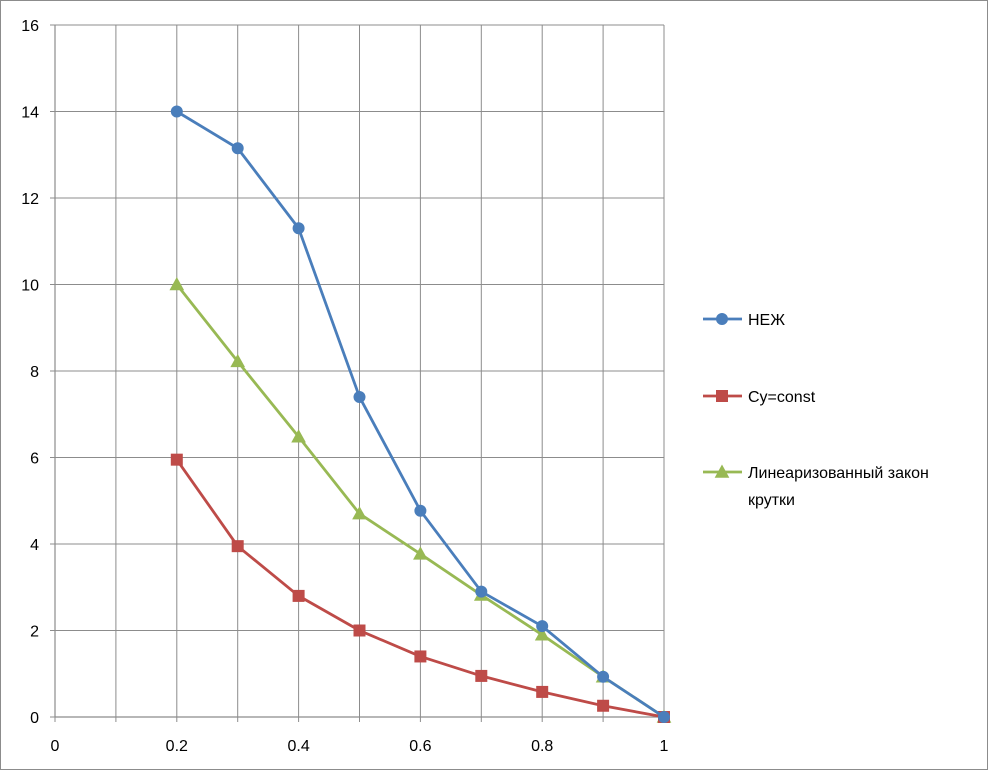 The width and height of the screenshot is (988, 770). I want to click on y-tick-label: 10, so click(30, 286).